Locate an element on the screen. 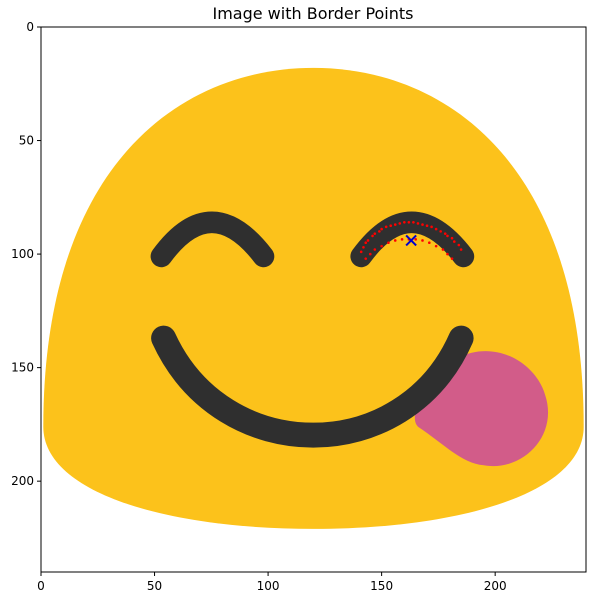 This screenshot has height=601, width=610. emoji-right-eye is located at coordinates (412, 239).